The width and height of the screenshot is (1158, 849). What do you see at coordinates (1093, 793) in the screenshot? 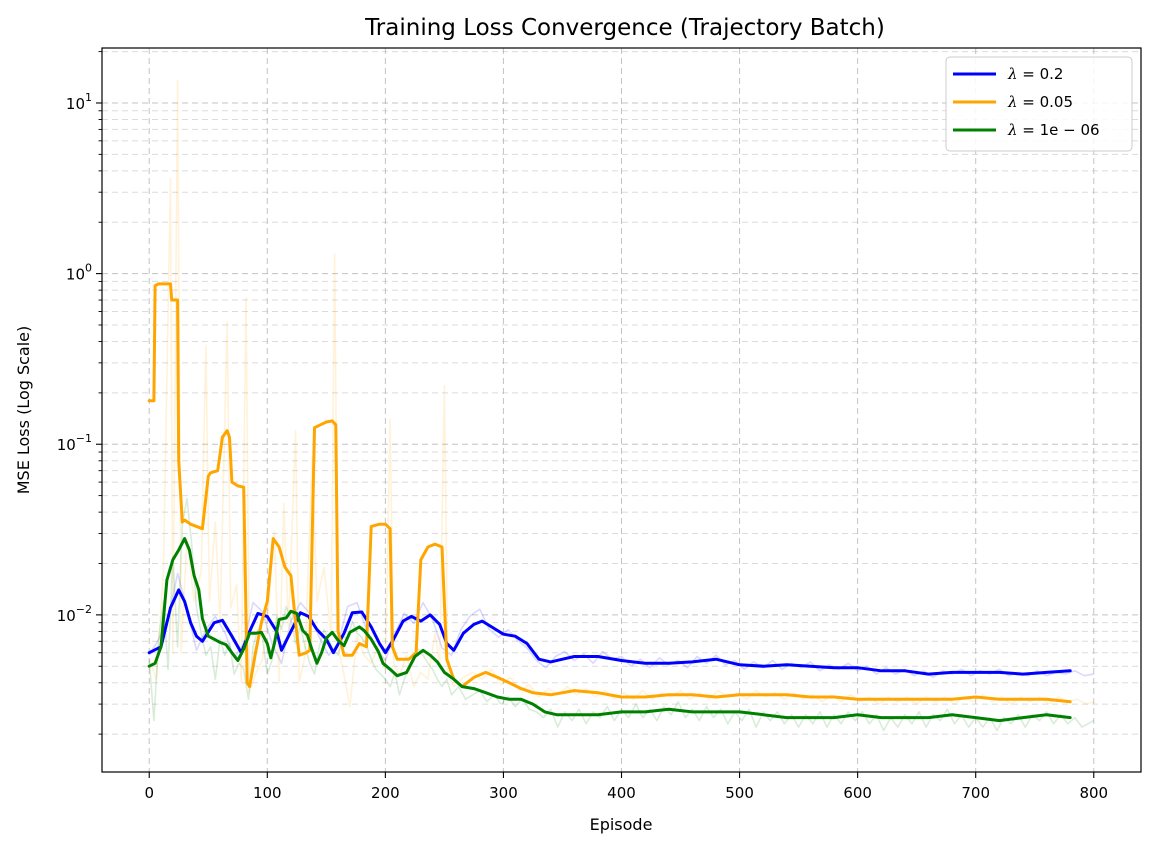
I see `x-tick-label-8: 800` at bounding box center [1093, 793].